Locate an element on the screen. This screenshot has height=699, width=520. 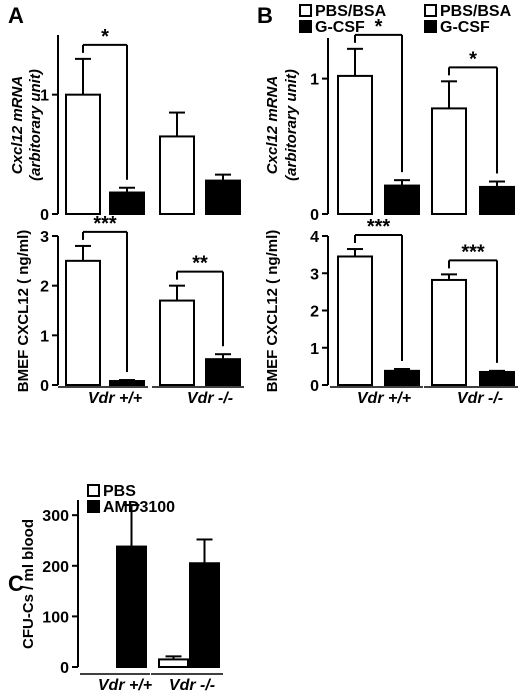
y-tick-label: 200 is located at coordinates (55, 567).